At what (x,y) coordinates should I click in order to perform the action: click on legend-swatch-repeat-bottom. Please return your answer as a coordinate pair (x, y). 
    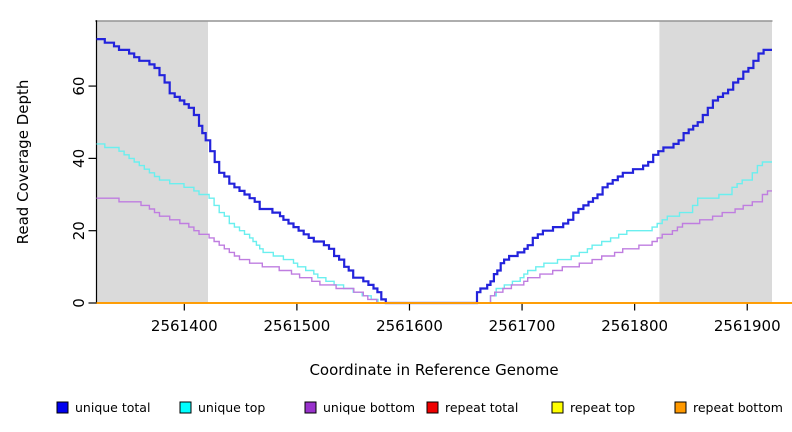
    Looking at the image, I should click on (680, 407).